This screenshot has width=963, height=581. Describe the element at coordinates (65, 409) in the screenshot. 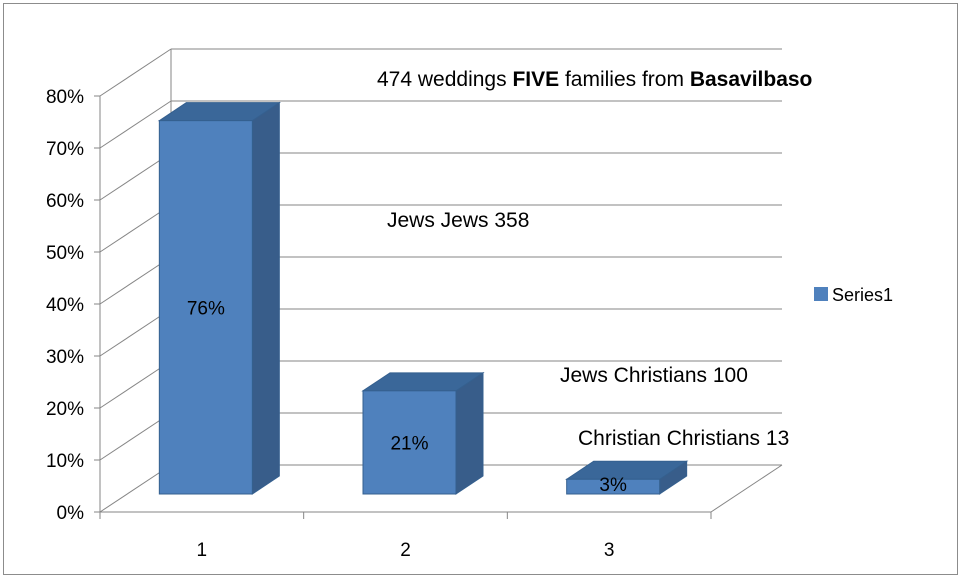

I see `y-tick-label: 20%` at that location.